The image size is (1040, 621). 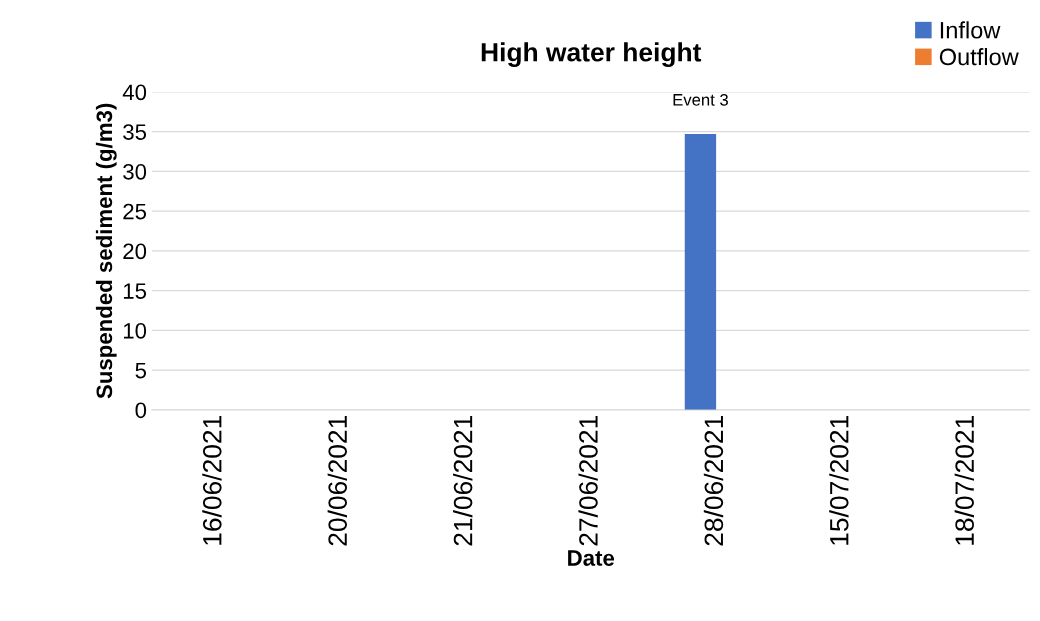 I want to click on x-tick-label: 28/06/2021, so click(x=713, y=481).